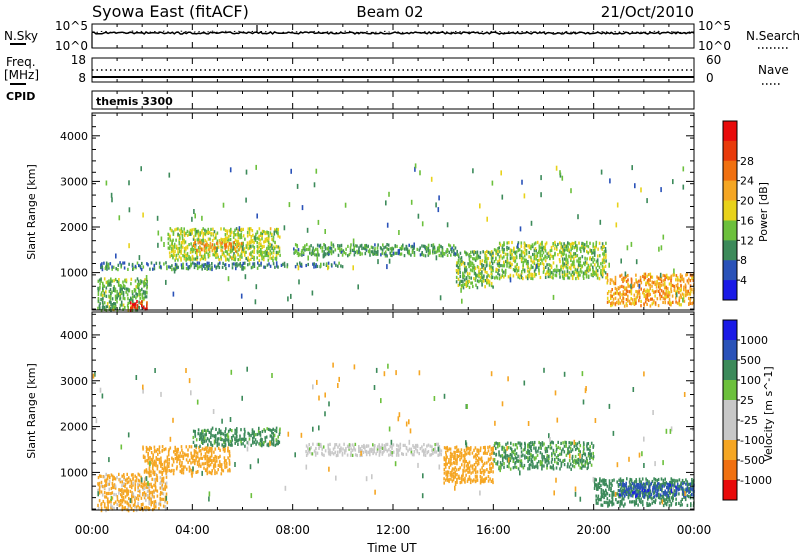  Describe the element at coordinates (730, 270) in the screenshot. I see `colorbar-segment` at that location.